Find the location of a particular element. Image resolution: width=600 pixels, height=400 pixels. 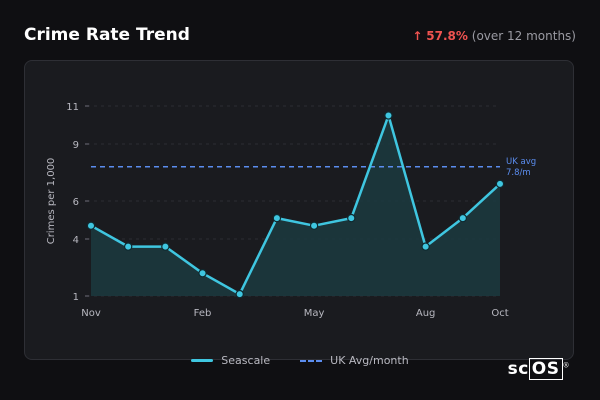

y-tick-label: 6 is located at coordinates (76, 202).